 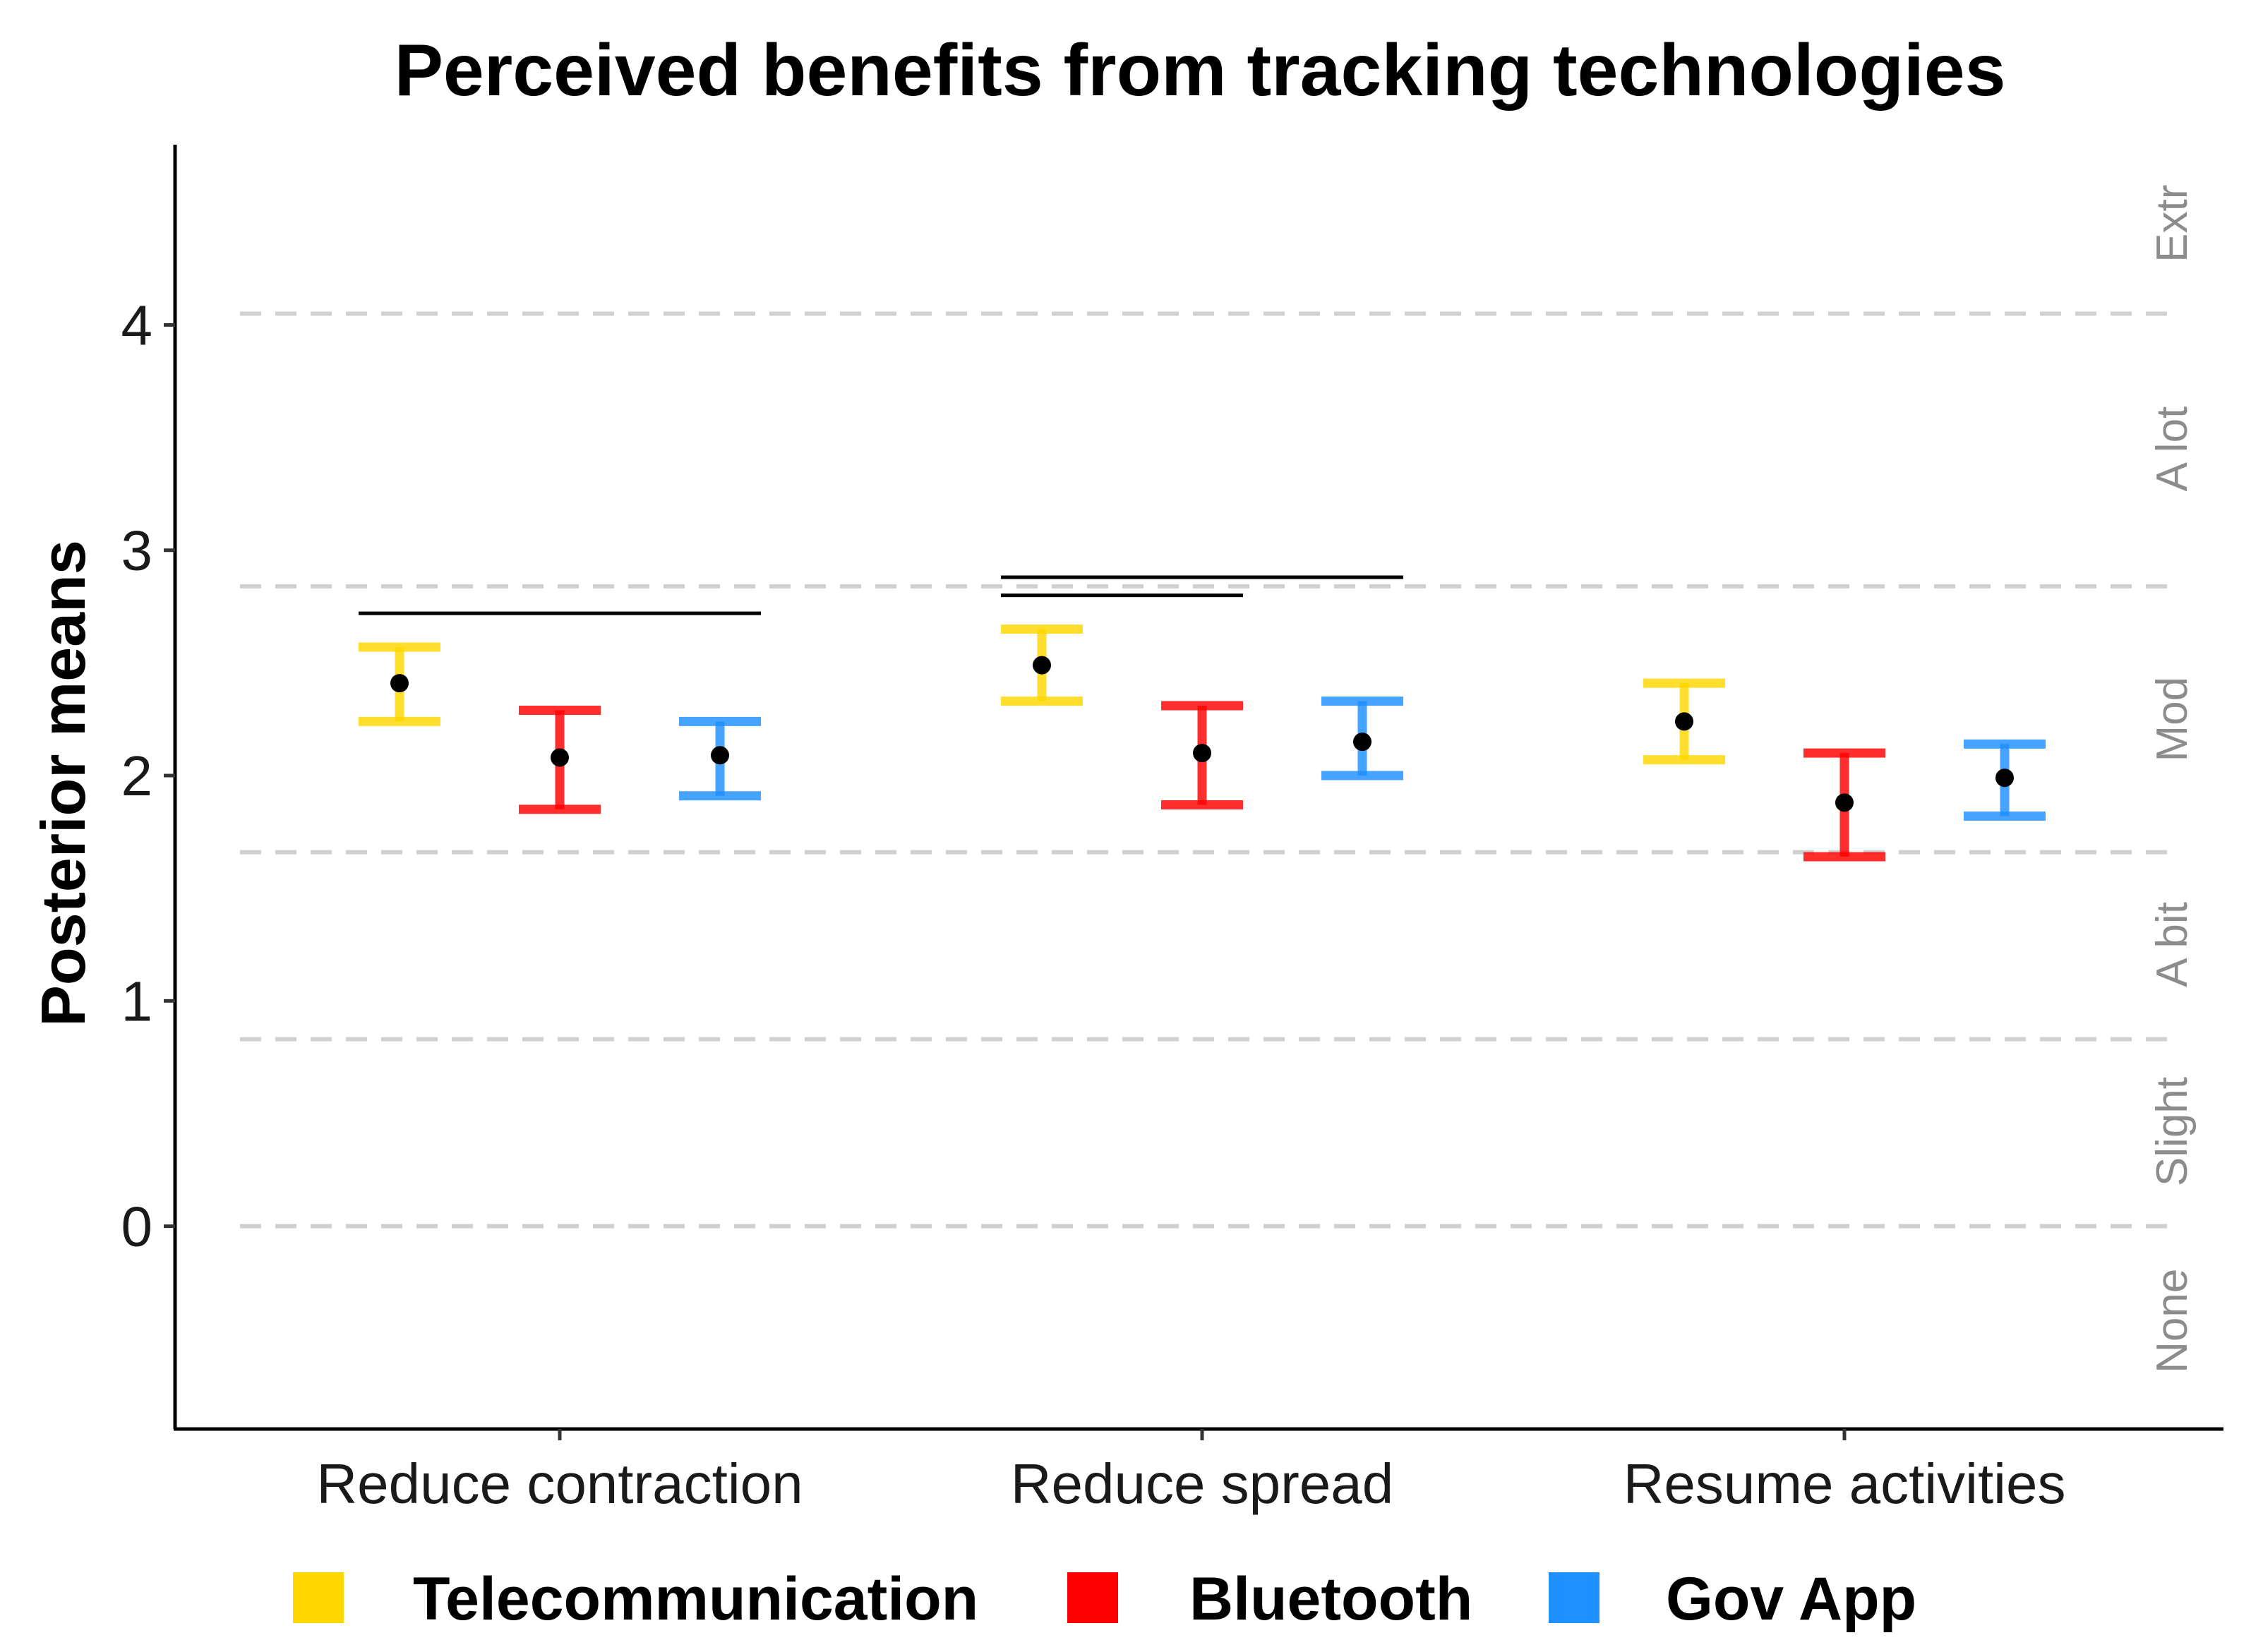 I want to click on y-tick-label-3: 3, so click(x=137, y=550).